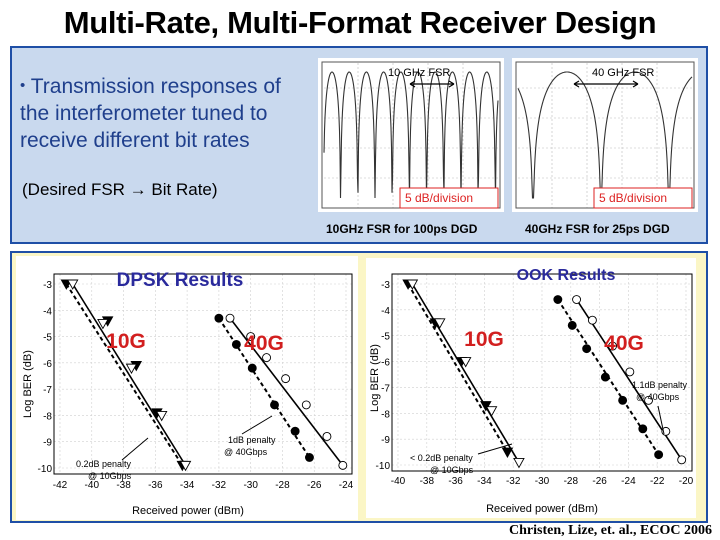 The height and width of the screenshot is (540, 720). What do you see at coordinates (566, 275) in the screenshot?
I see `chart-title: OOK Results` at bounding box center [566, 275].